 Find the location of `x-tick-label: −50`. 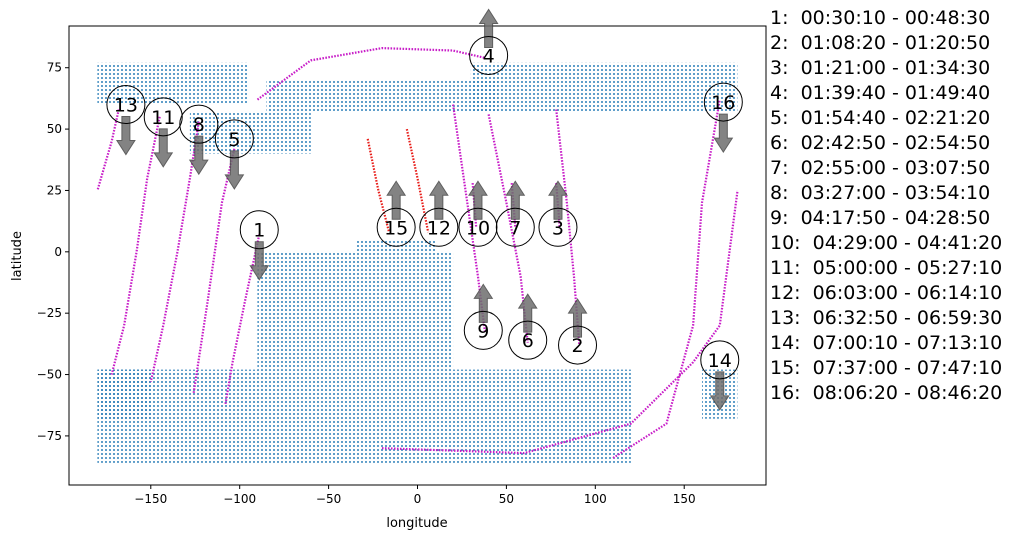

x-tick-label: −50 is located at coordinates (328, 499).